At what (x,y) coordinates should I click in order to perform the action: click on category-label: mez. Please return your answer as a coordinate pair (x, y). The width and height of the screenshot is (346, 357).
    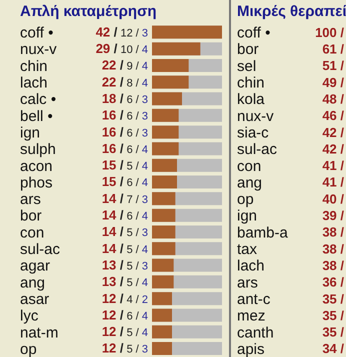
    Looking at the image, I should click on (251, 316).